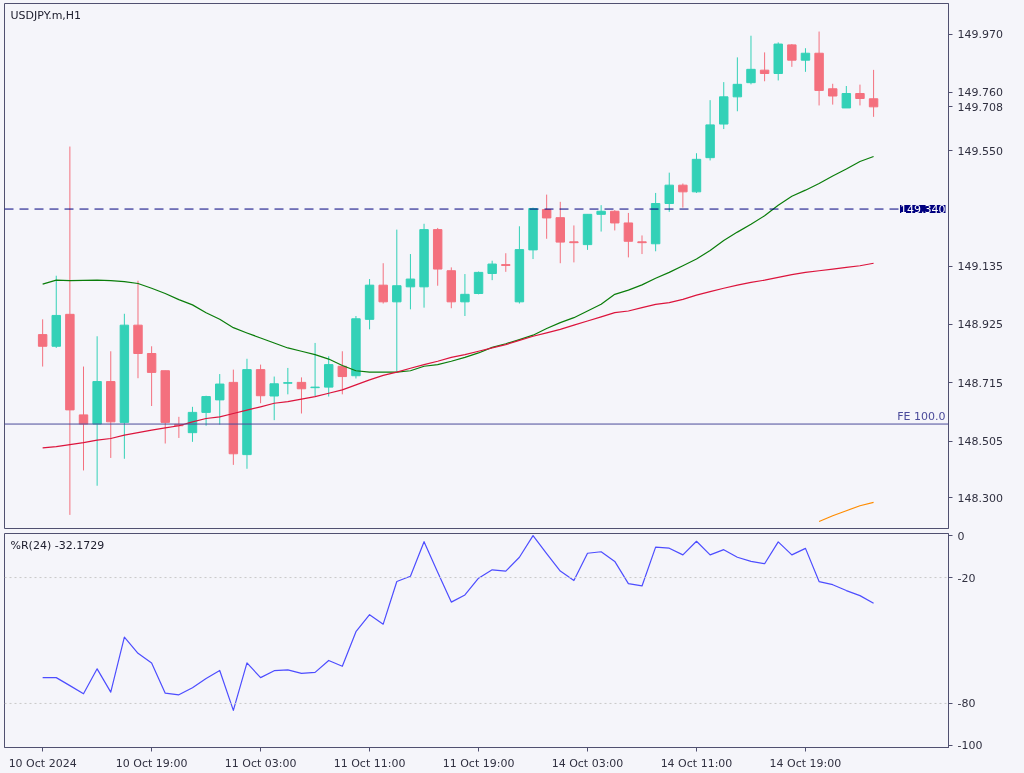 The width and height of the screenshot is (1024, 773). I want to click on y-tick-label: -20, so click(966, 578).